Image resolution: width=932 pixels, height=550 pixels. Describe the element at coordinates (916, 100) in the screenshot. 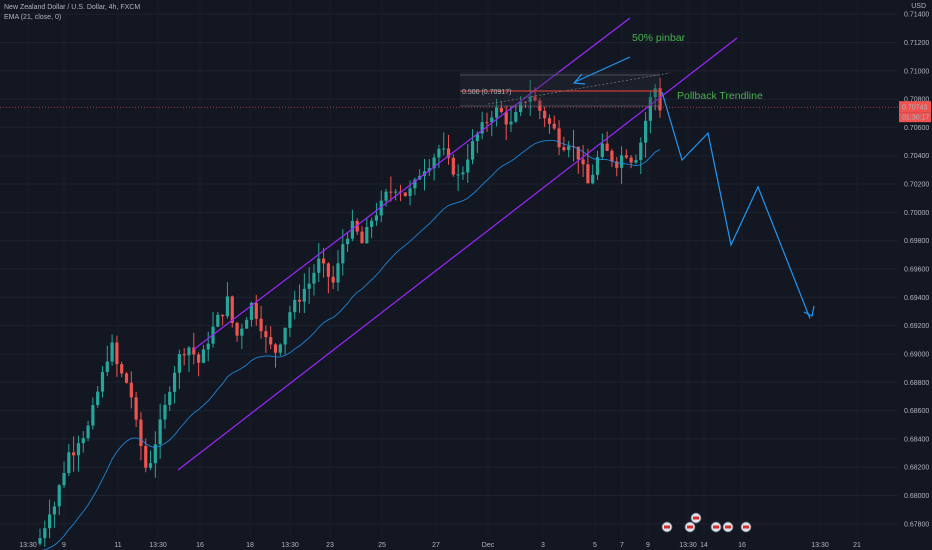

I see `price-tick-label: 0.70800` at that location.